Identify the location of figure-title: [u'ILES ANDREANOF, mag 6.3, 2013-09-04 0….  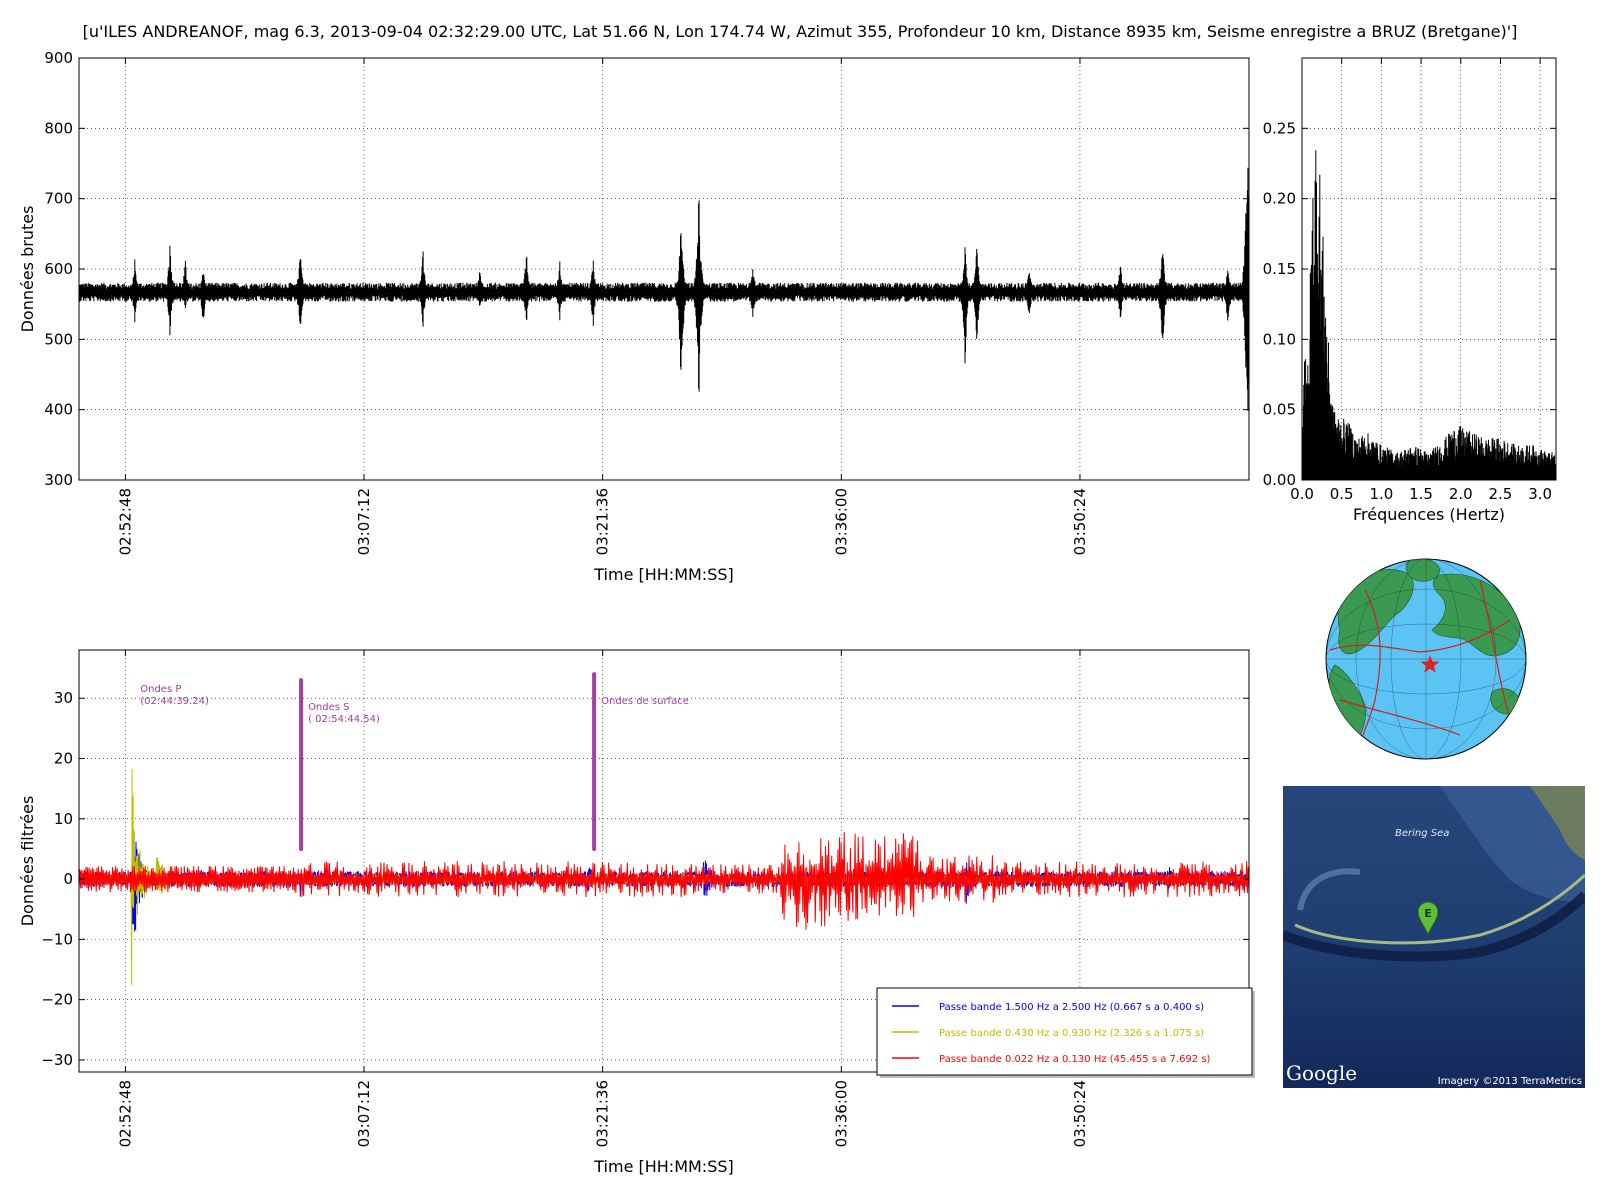
(800, 31).